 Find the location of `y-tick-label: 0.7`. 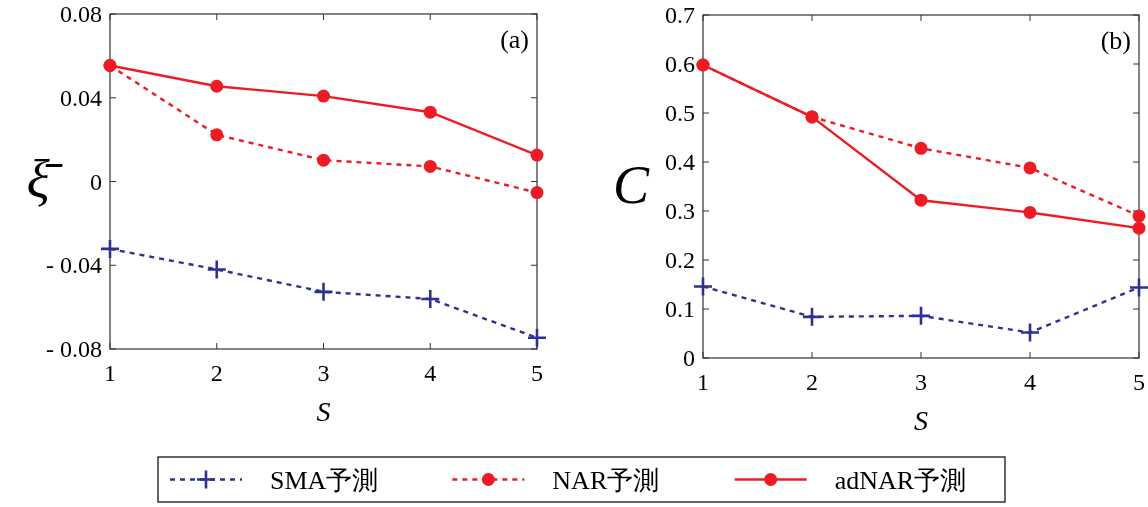

y-tick-label: 0.7 is located at coordinates (680, 15).